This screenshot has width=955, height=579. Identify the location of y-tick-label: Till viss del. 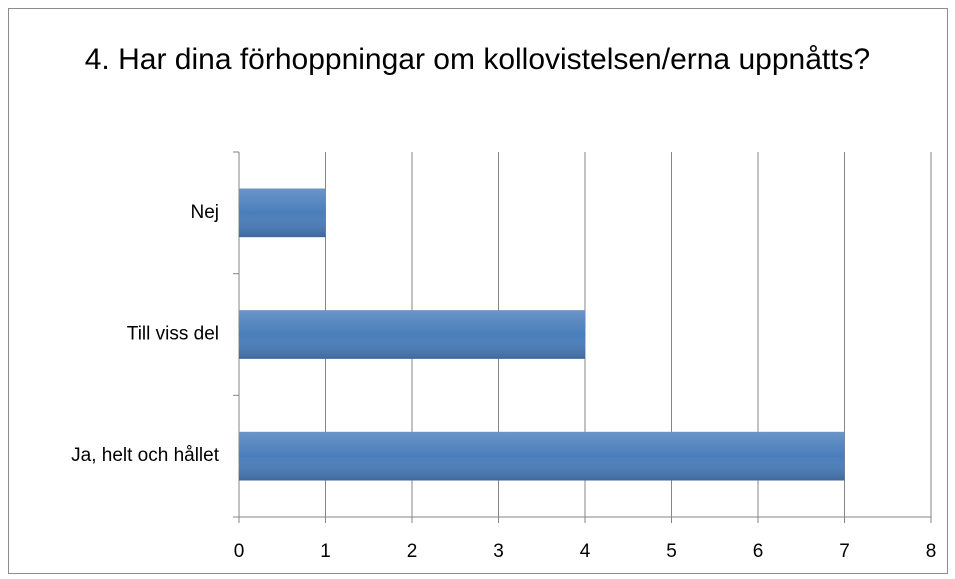
(173, 334).